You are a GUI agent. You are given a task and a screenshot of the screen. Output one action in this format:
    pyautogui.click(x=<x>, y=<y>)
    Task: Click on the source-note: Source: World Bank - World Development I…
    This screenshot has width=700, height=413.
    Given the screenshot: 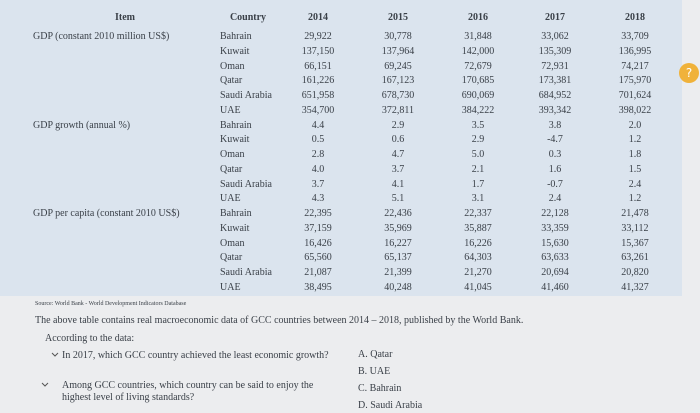 What is the action you would take?
    pyautogui.click(x=111, y=304)
    